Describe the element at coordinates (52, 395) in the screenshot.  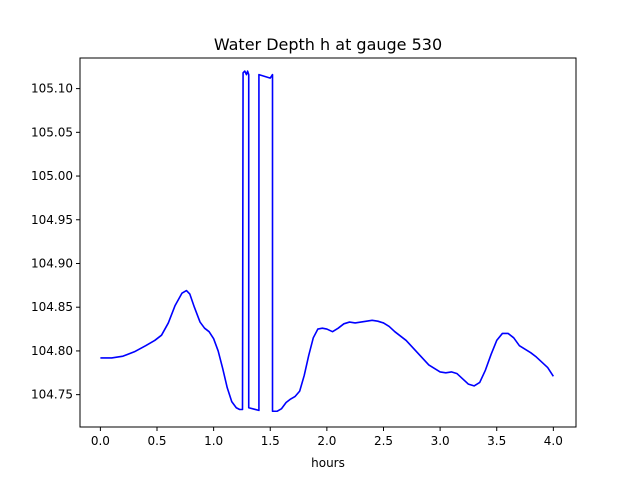
I see `y-tick-label: 104.75` at that location.